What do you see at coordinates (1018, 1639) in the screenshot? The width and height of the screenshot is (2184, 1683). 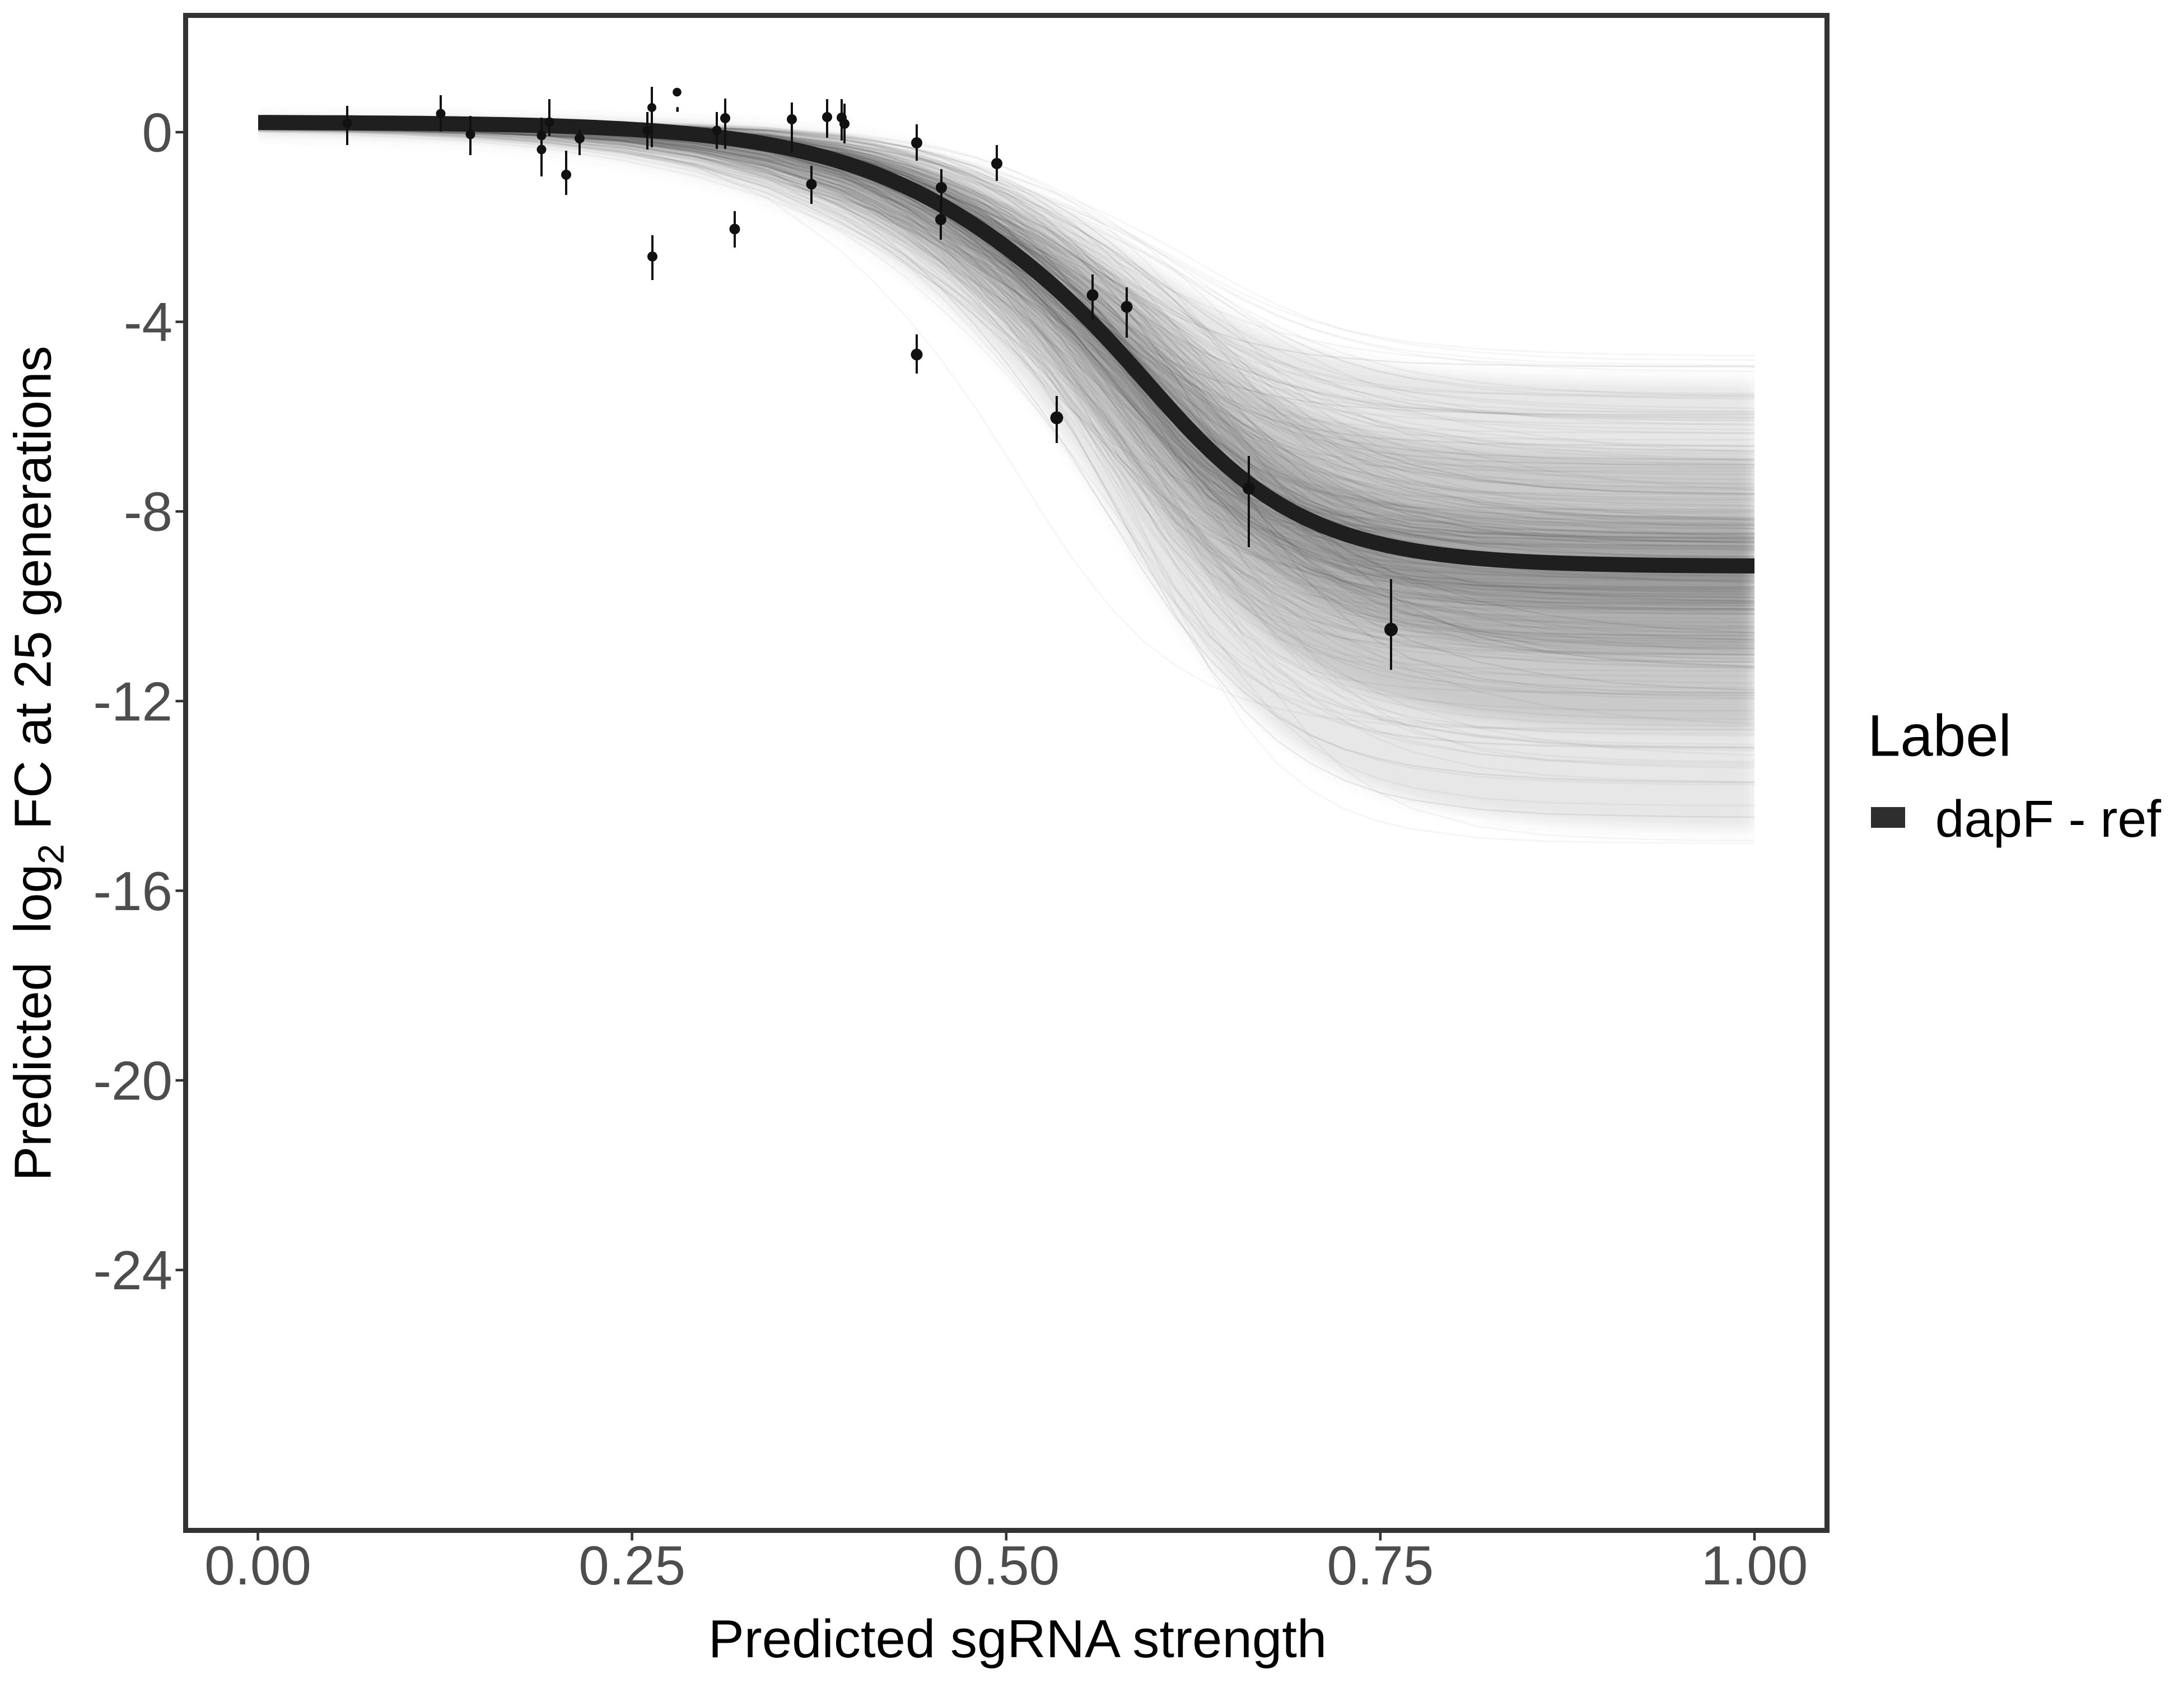 I see `svg-text: Predicted sgRNA strength` at bounding box center [1018, 1639].